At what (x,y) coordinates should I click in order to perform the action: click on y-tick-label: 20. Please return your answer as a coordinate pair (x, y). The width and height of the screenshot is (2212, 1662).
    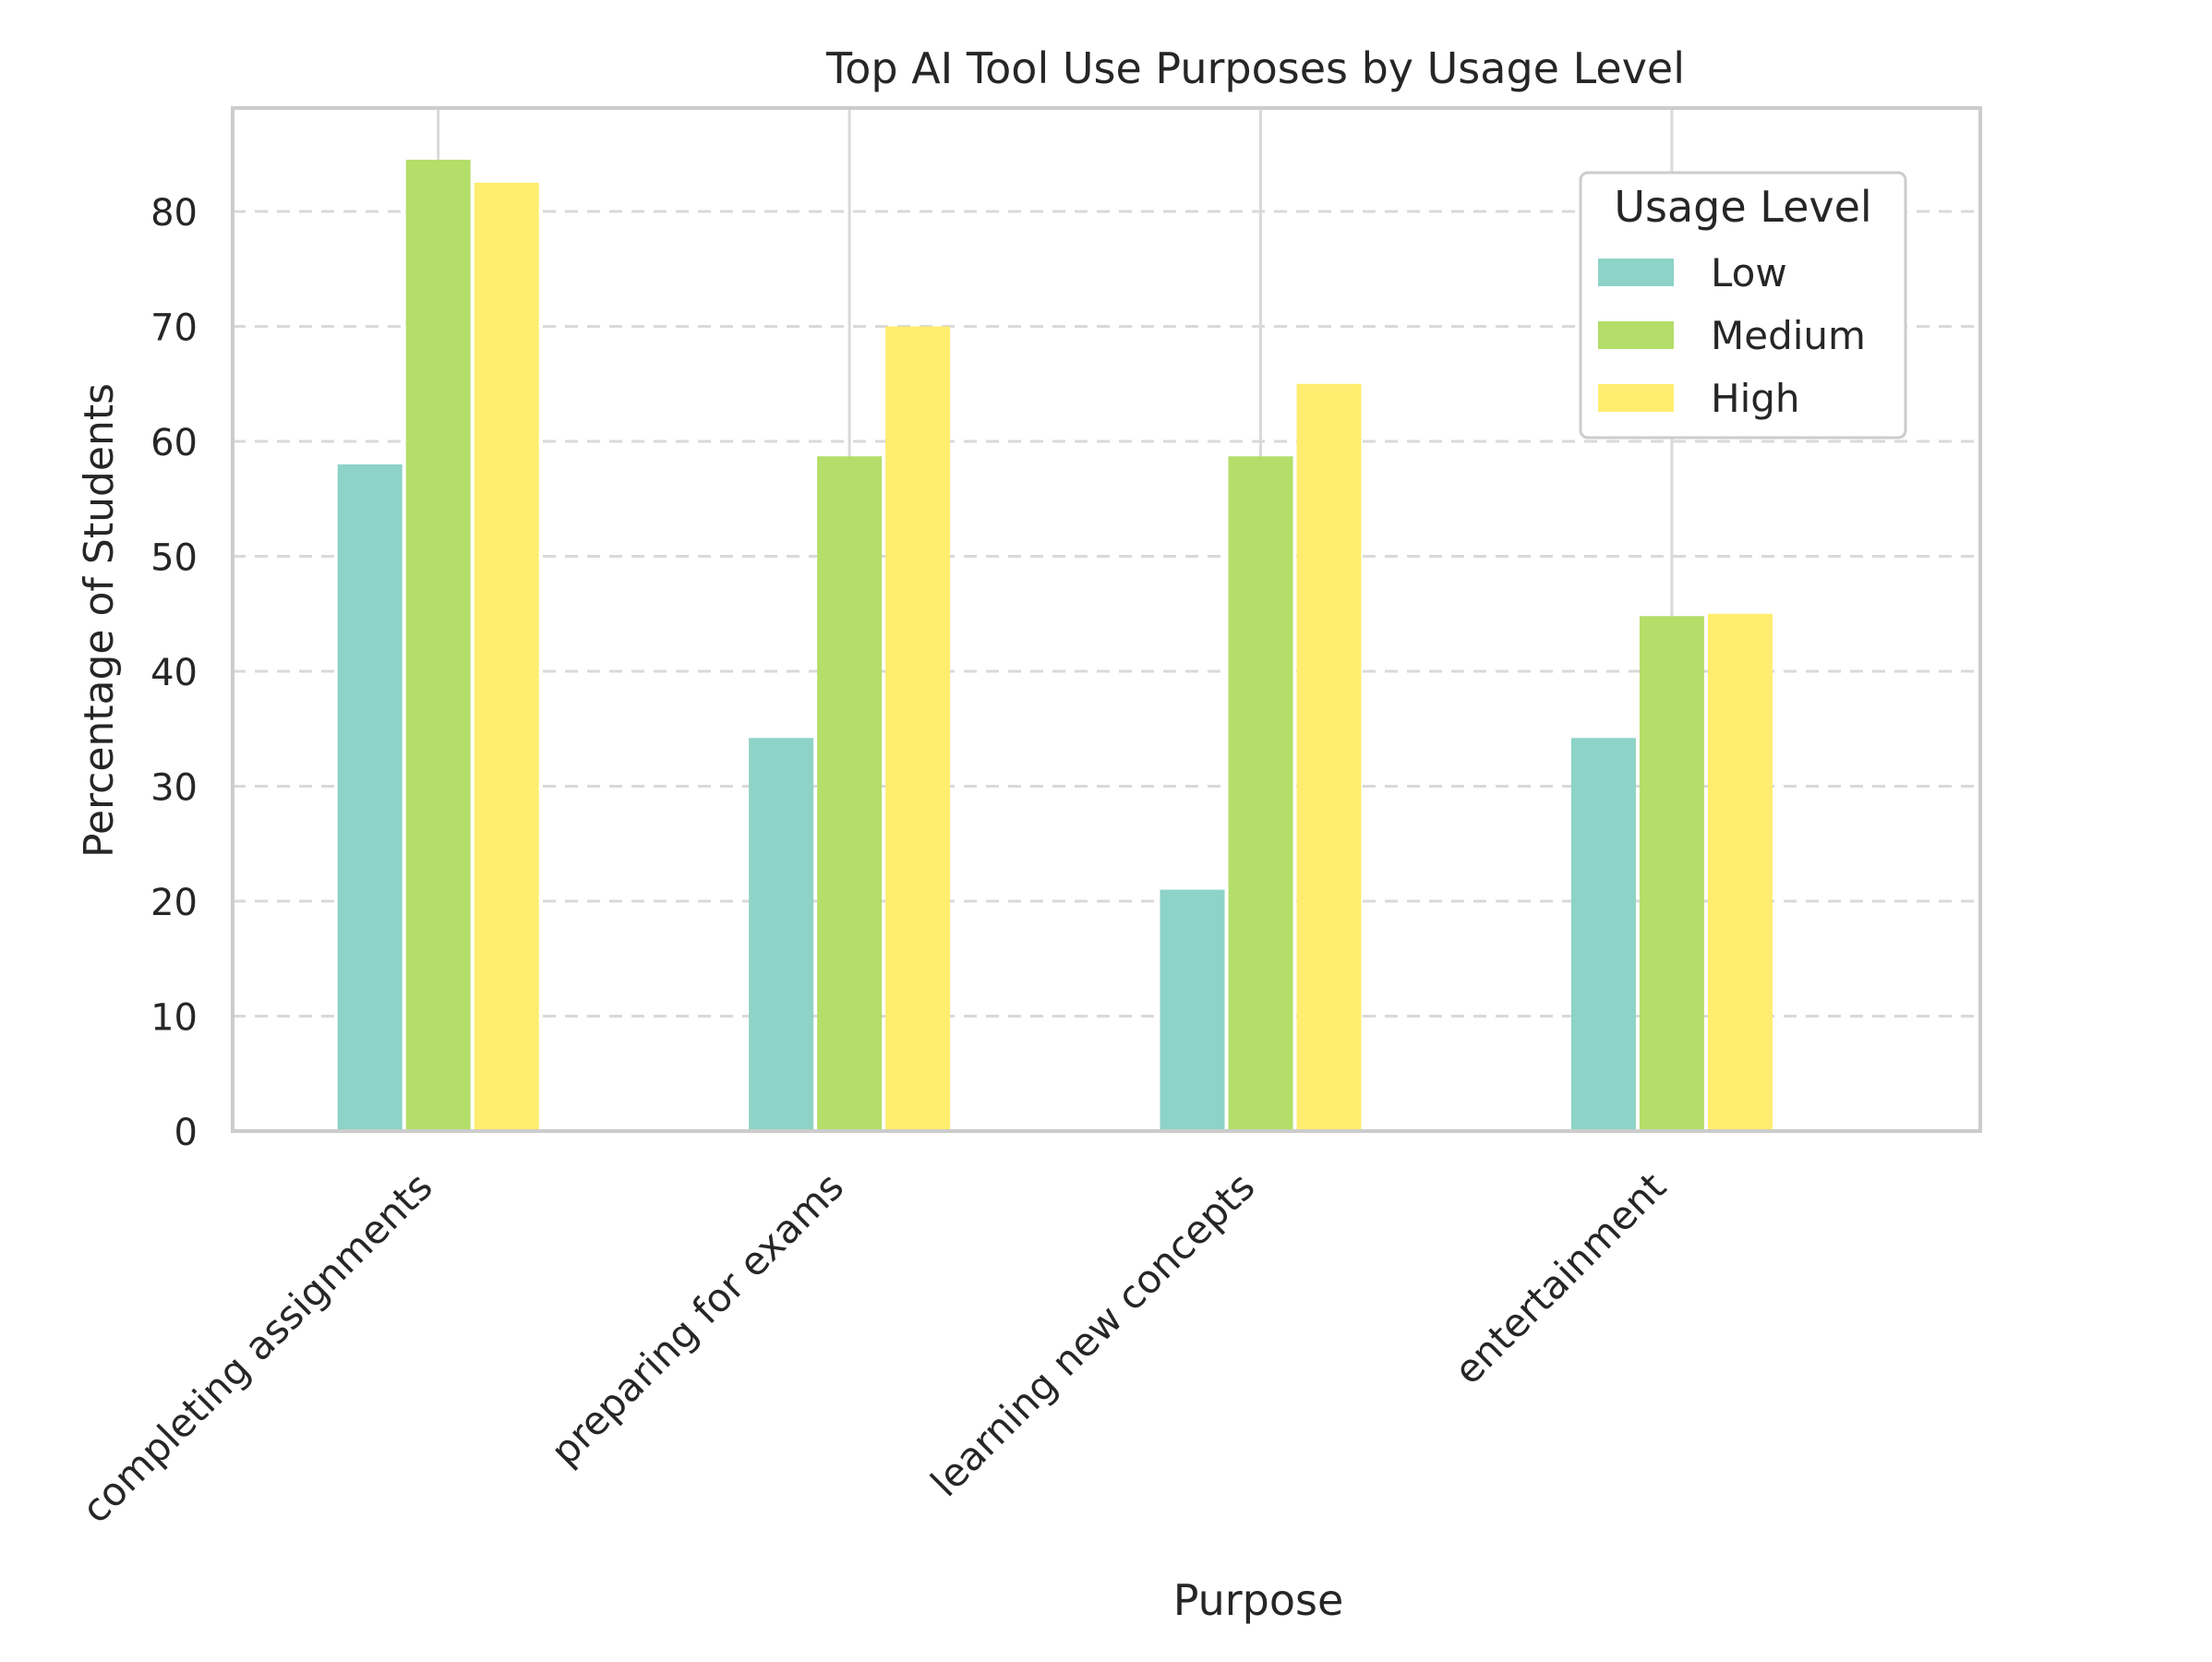
    Looking at the image, I should click on (174, 903).